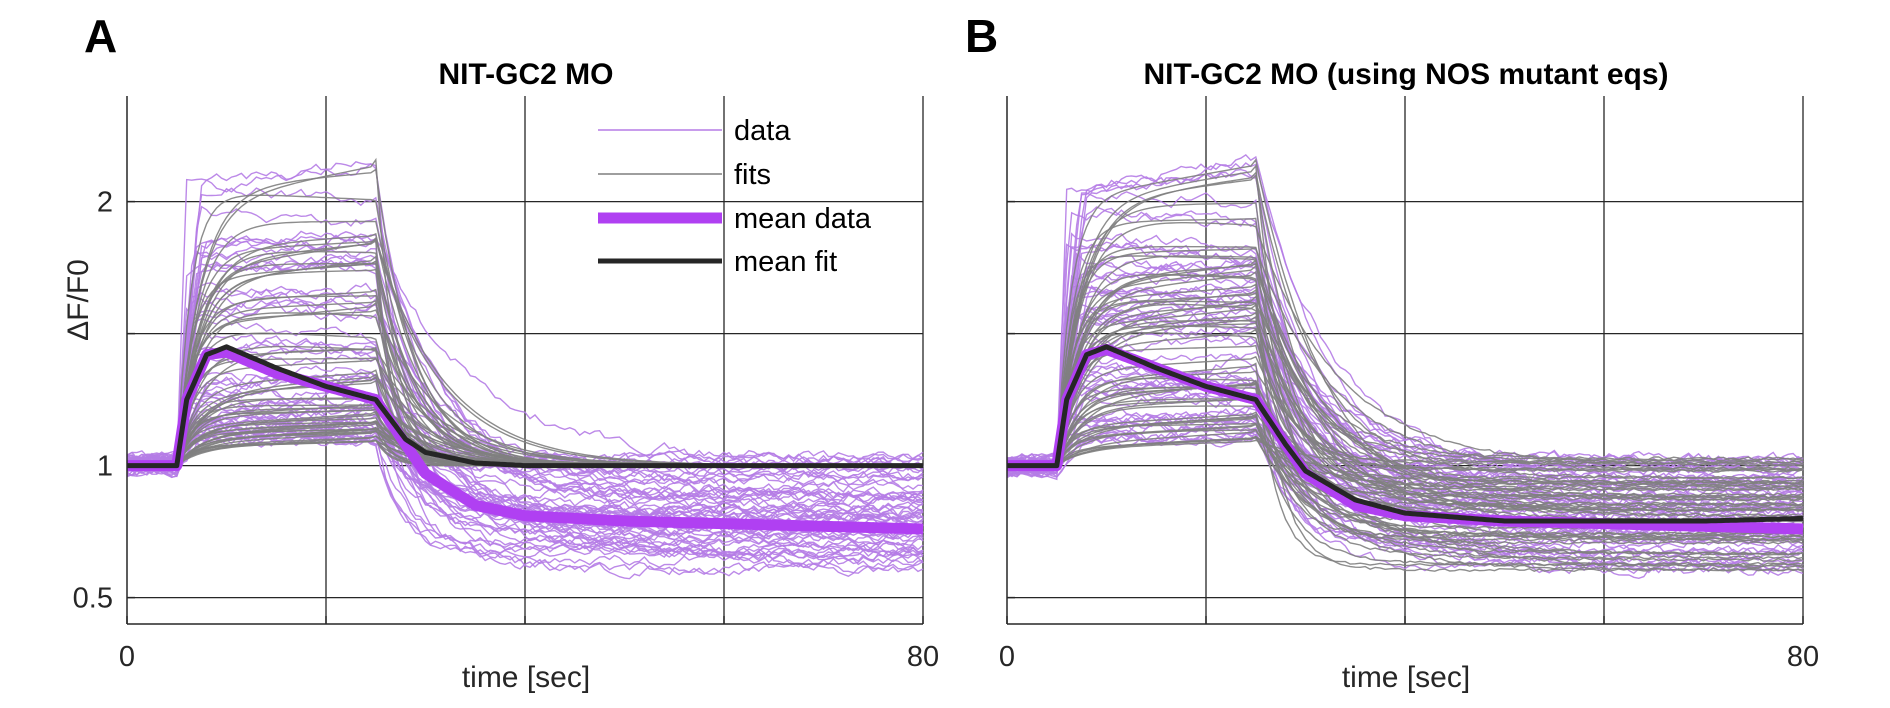 This screenshot has height=708, width=1890. What do you see at coordinates (785, 262) in the screenshot?
I see `legend-label-mean-fit: mean fit` at bounding box center [785, 262].